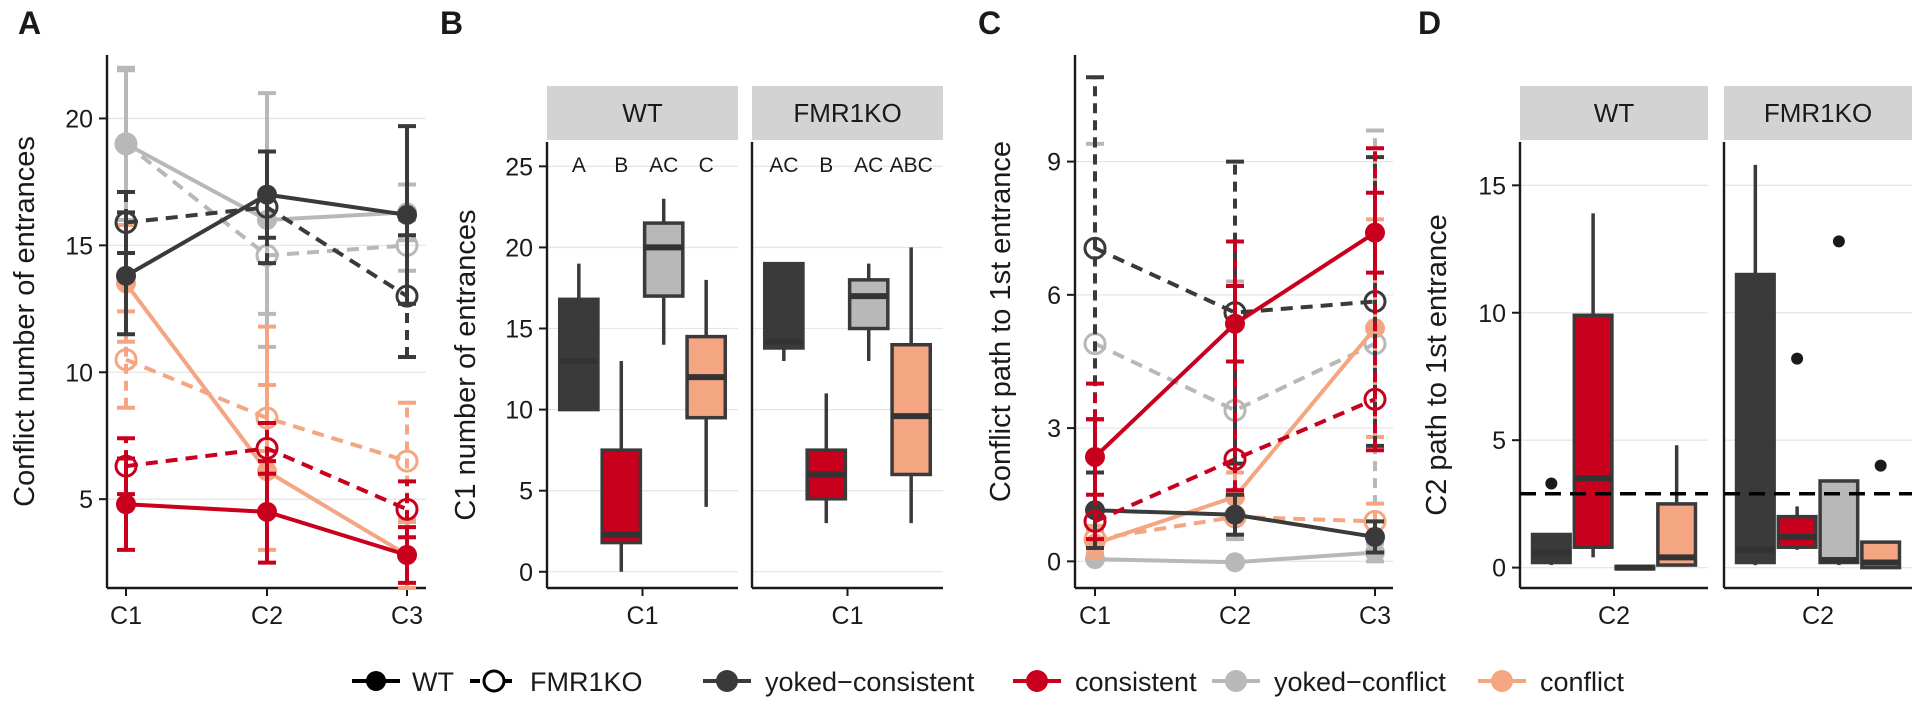  What do you see at coordinates (578, 283) in the screenshot?
I see `box-yoked-consistent: A` at bounding box center [578, 283].